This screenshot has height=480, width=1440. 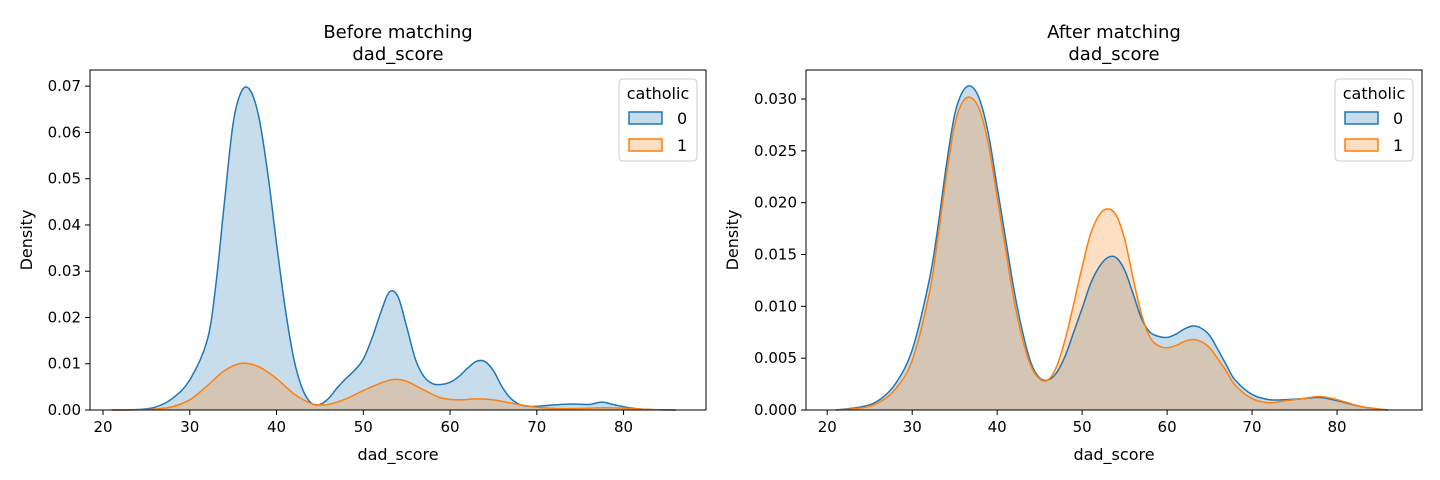 I want to click on y-tick-label: 0.020, so click(x=775, y=203).